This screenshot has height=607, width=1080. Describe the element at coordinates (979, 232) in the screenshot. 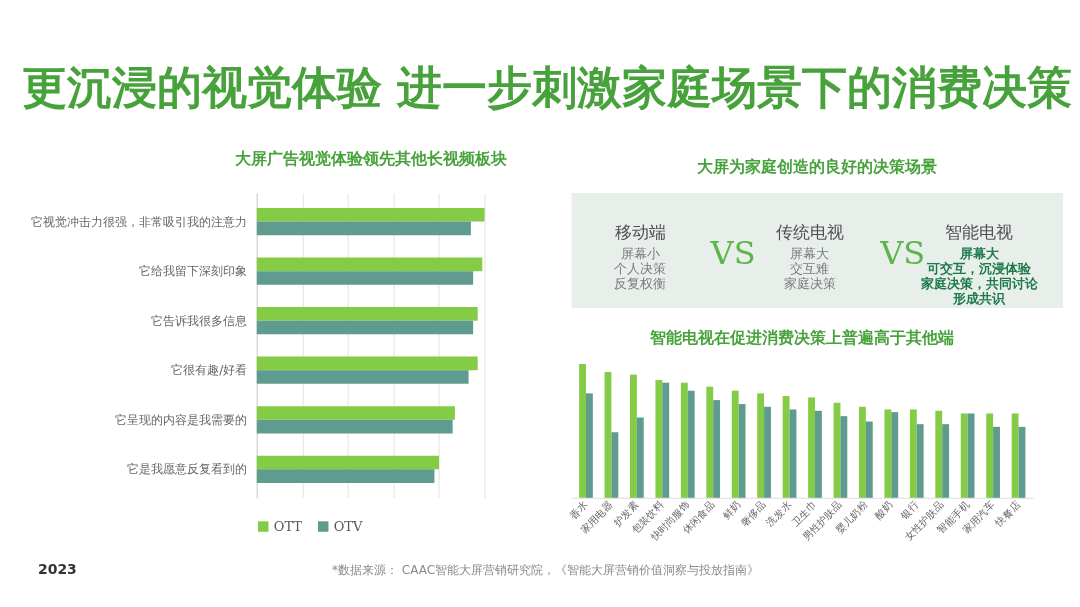

I see `text: 智能电视` at that location.